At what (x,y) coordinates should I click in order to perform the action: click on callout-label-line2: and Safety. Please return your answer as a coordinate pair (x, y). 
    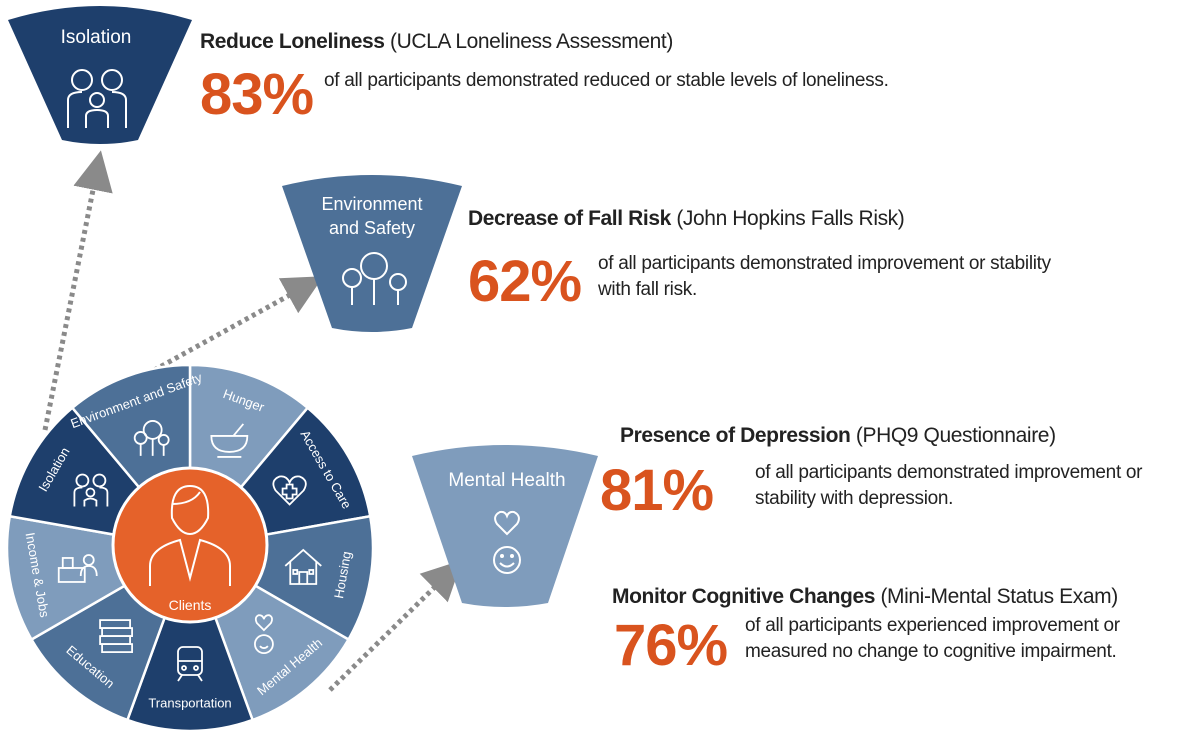
    Looking at the image, I should click on (372, 228).